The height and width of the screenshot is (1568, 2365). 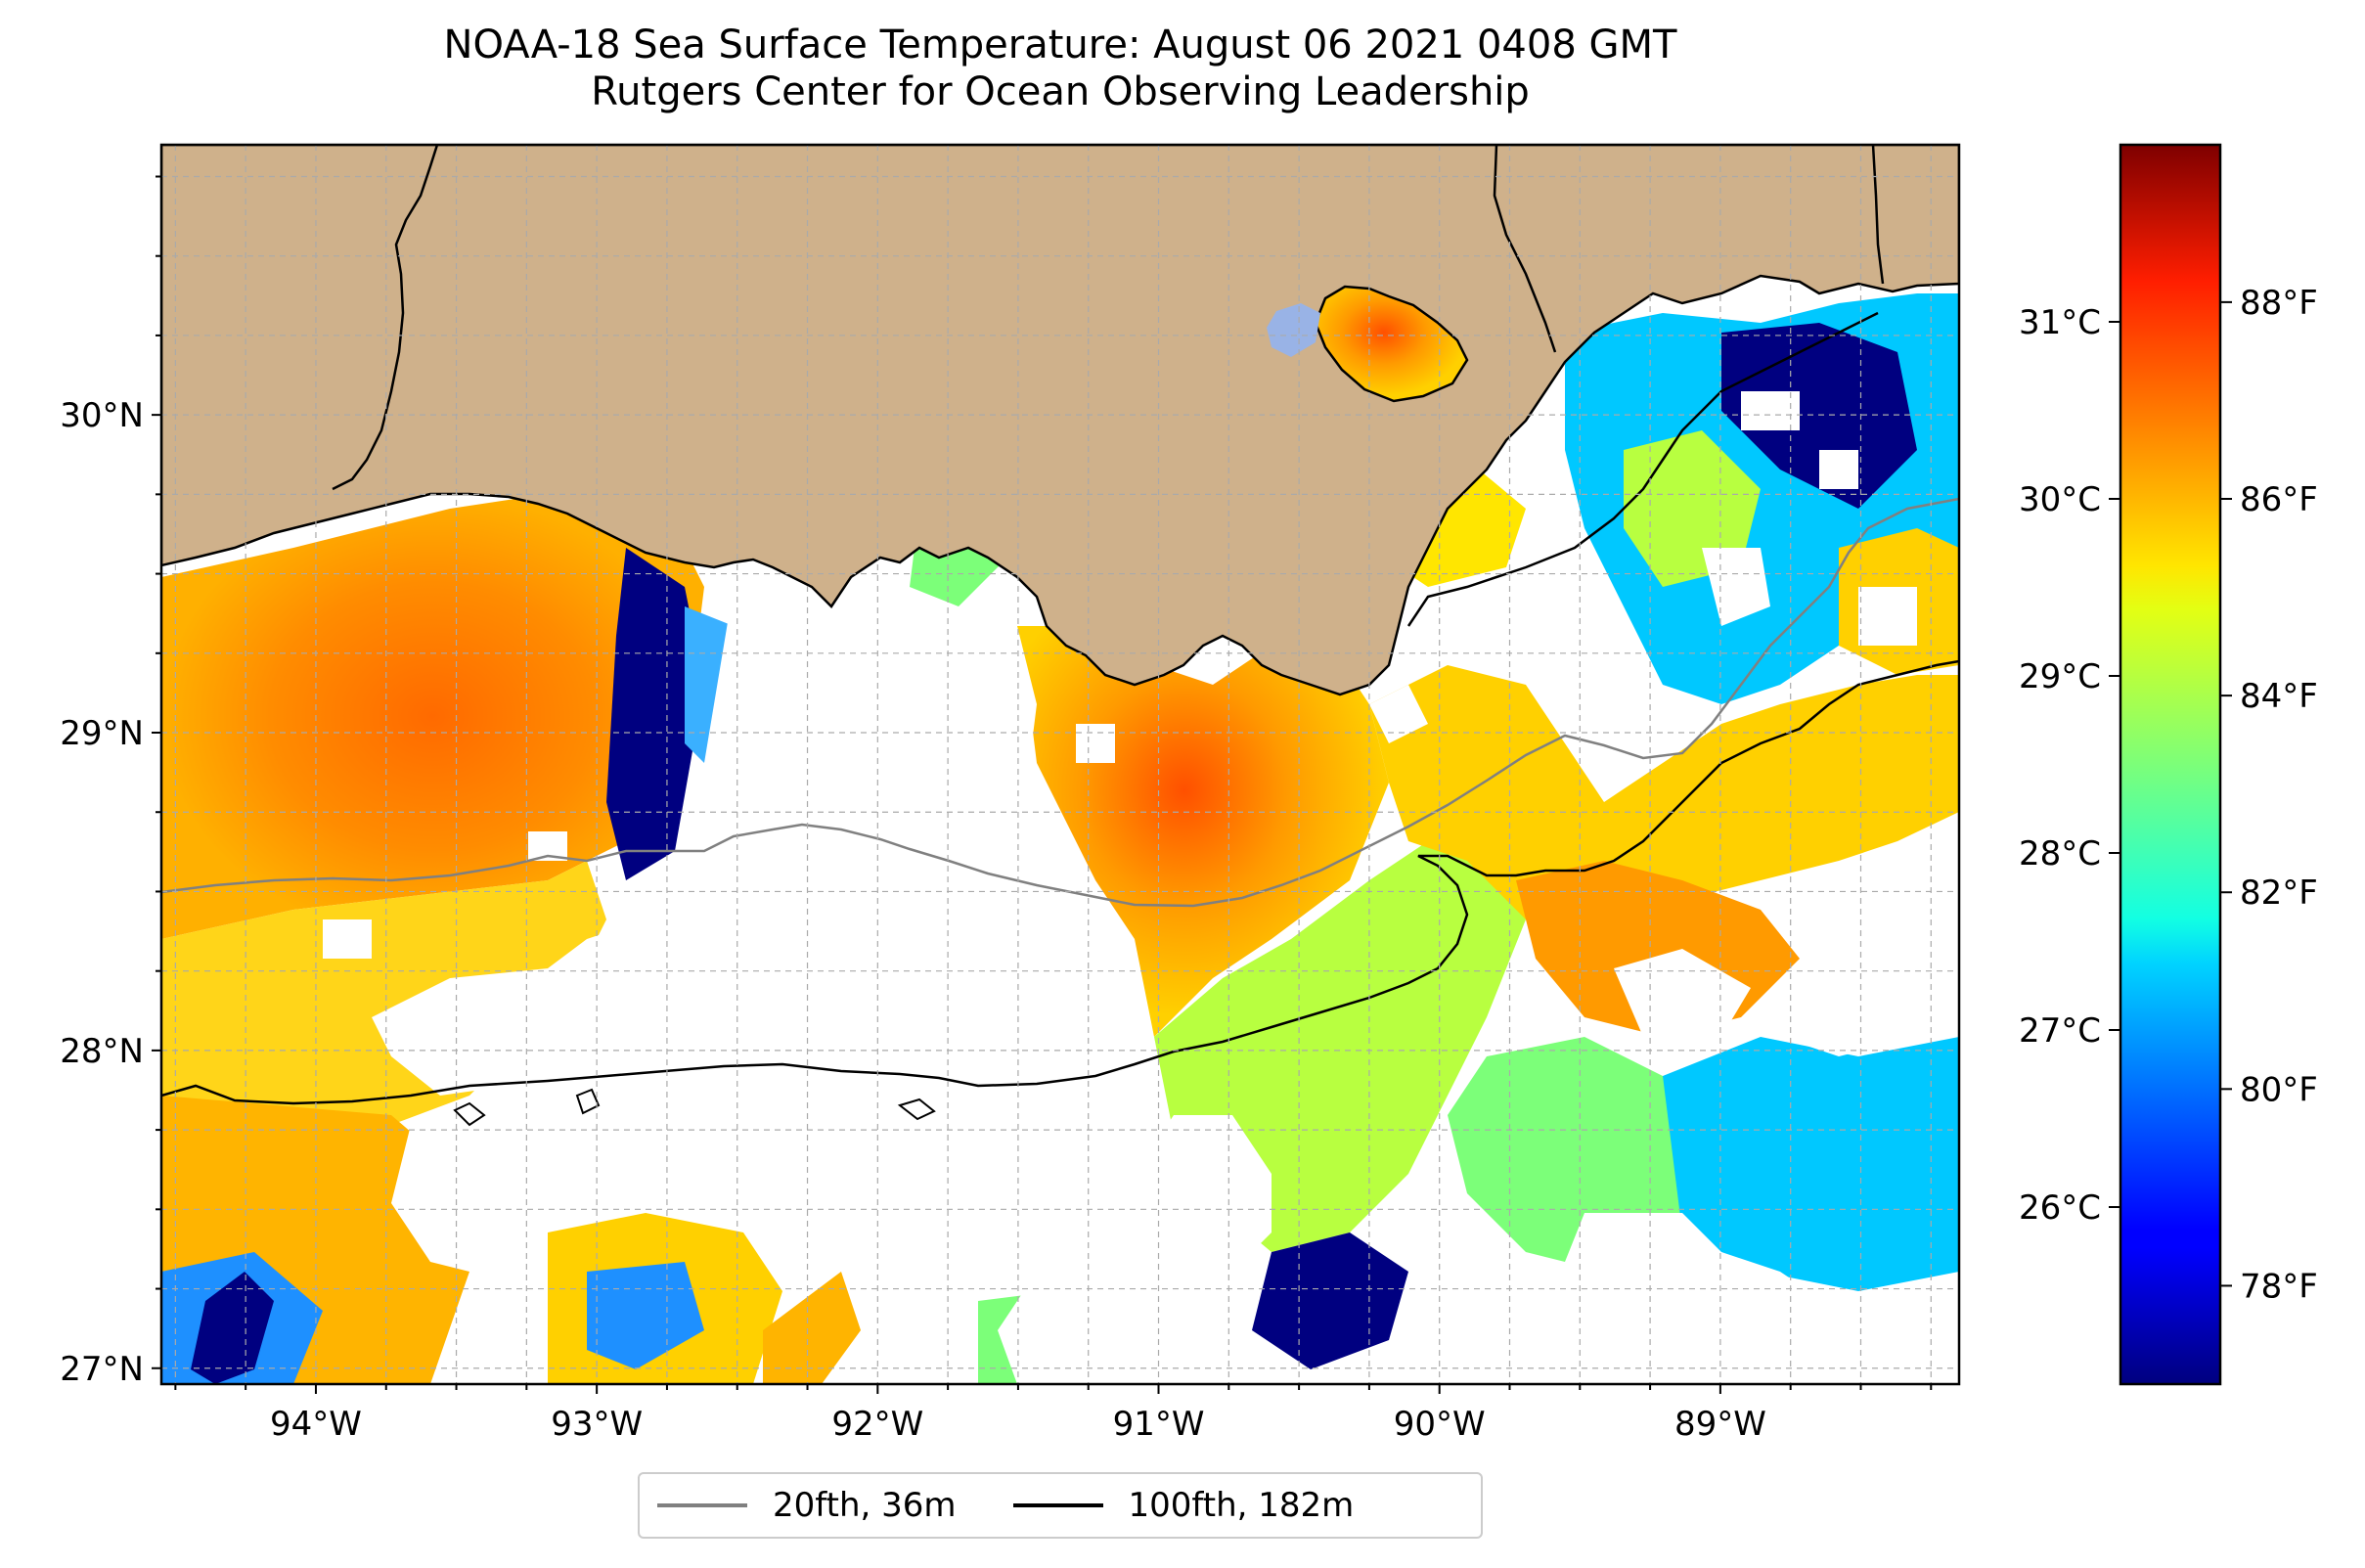 I want to click on fahrenheit-tick-label: 80°F, so click(x=2279, y=1089).